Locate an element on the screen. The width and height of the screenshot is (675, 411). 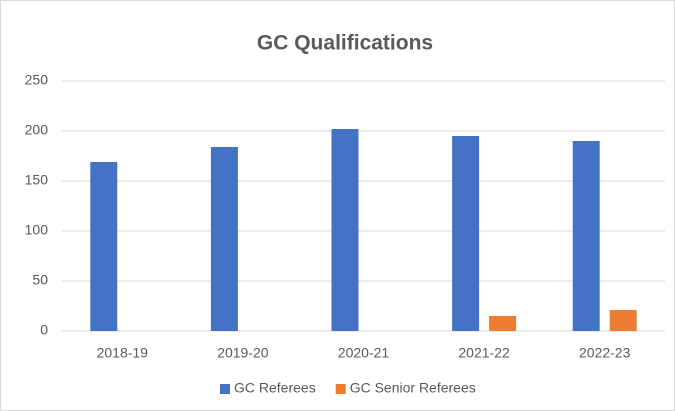
legend-label: GC Referees is located at coordinates (275, 388).